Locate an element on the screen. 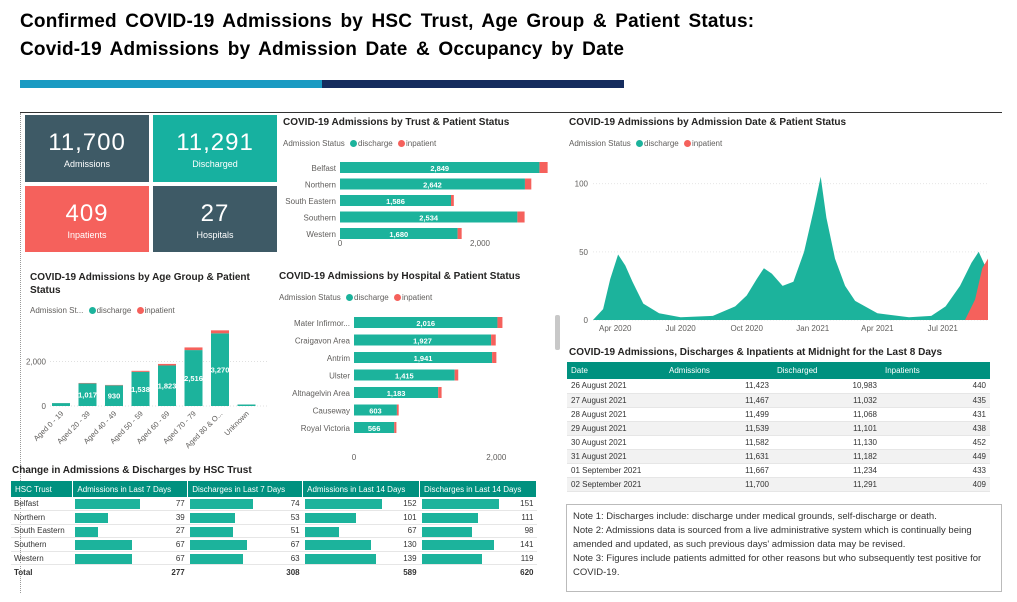 The image size is (1017, 602). table-row: Southern 67 67 130 141 is located at coordinates (274, 544).